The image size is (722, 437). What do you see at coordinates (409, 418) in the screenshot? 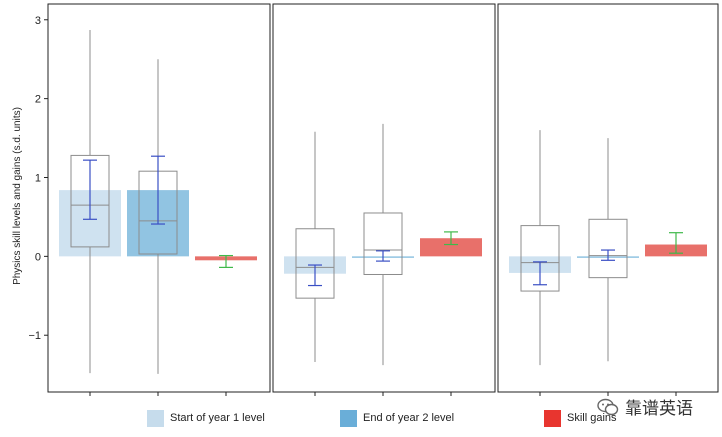
I see `legend-label-end: End of year 2 level` at bounding box center [409, 418].